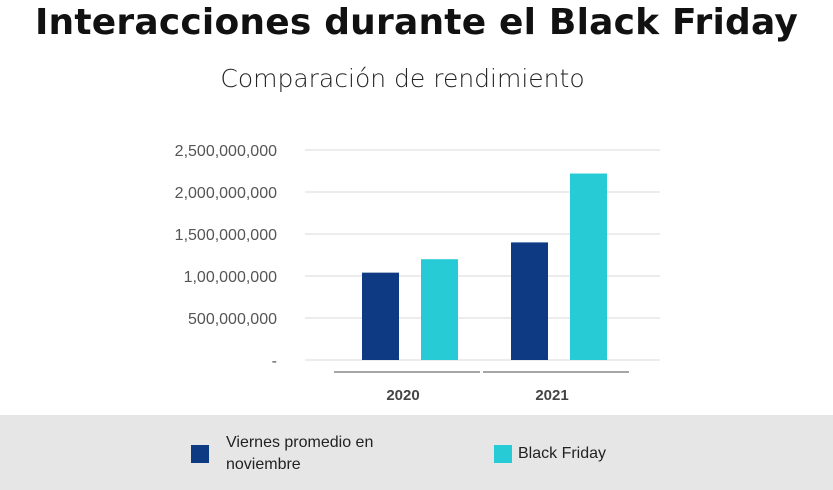  Describe the element at coordinates (226, 151) in the screenshot. I see `y-tick-label: 2,500,000,000` at that location.